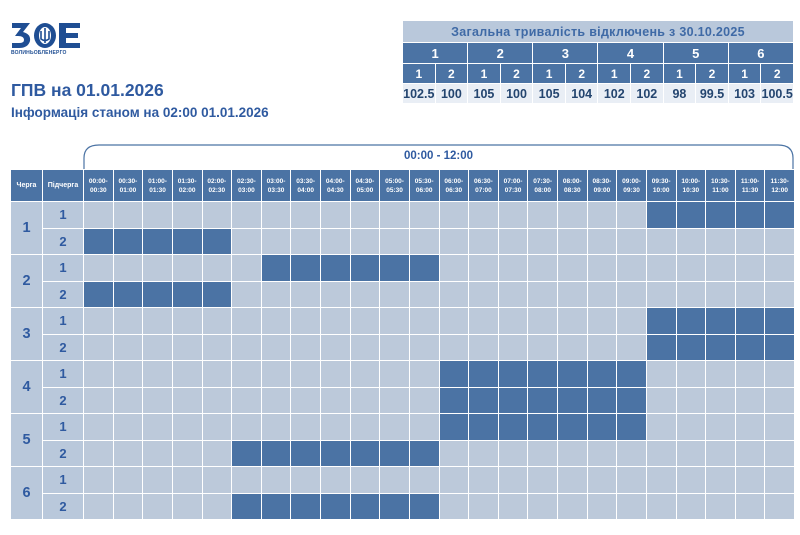 This screenshot has width=800, height=535. What do you see at coordinates (305, 185) in the screenshot?
I see `time-slot-header: 03:30- 04:00` at bounding box center [305, 185].